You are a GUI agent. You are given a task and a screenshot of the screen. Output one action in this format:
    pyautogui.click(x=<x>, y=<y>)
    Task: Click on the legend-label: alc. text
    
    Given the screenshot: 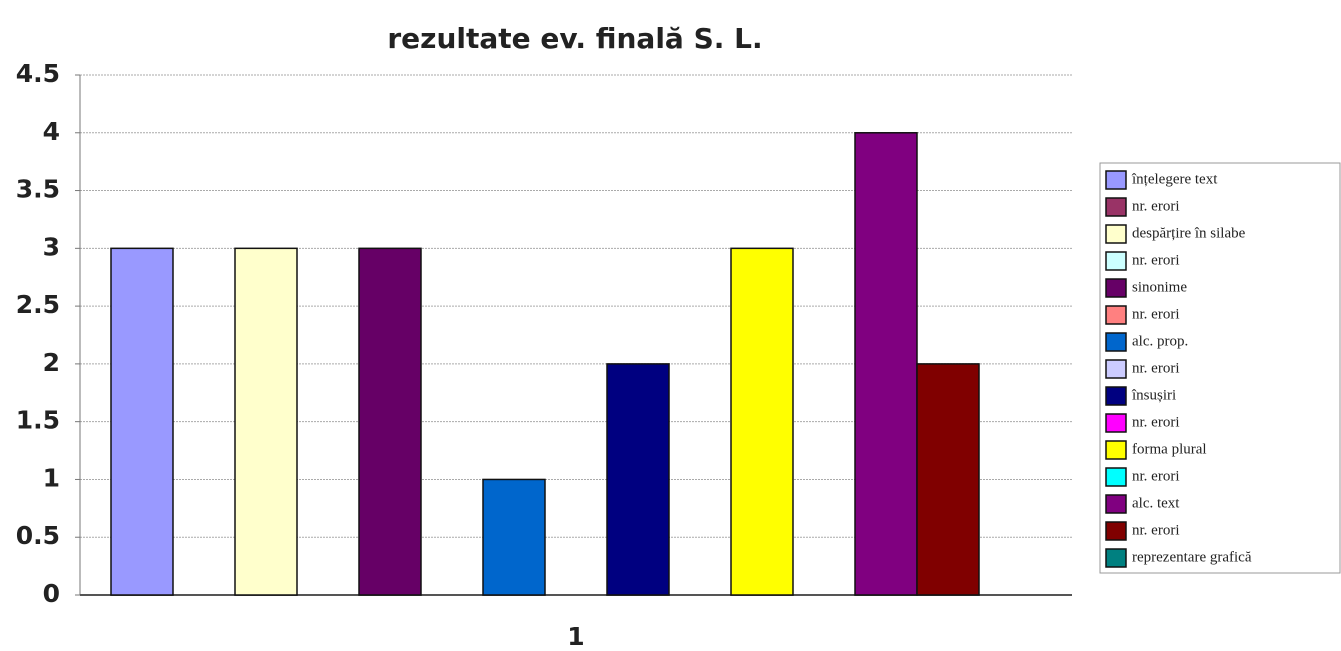 What is the action you would take?
    pyautogui.click(x=1156, y=503)
    